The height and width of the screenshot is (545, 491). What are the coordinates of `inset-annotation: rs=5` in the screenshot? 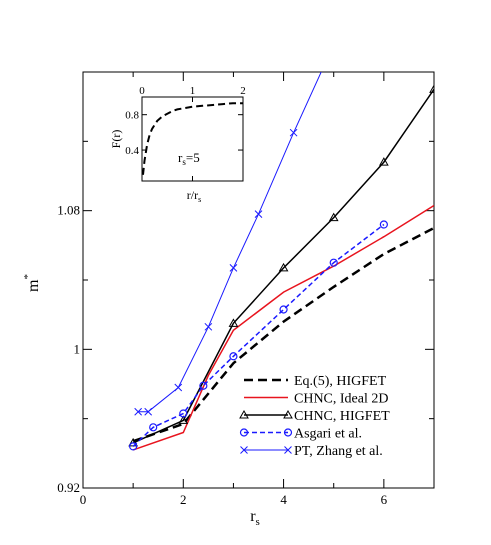 It's located at (189, 158).